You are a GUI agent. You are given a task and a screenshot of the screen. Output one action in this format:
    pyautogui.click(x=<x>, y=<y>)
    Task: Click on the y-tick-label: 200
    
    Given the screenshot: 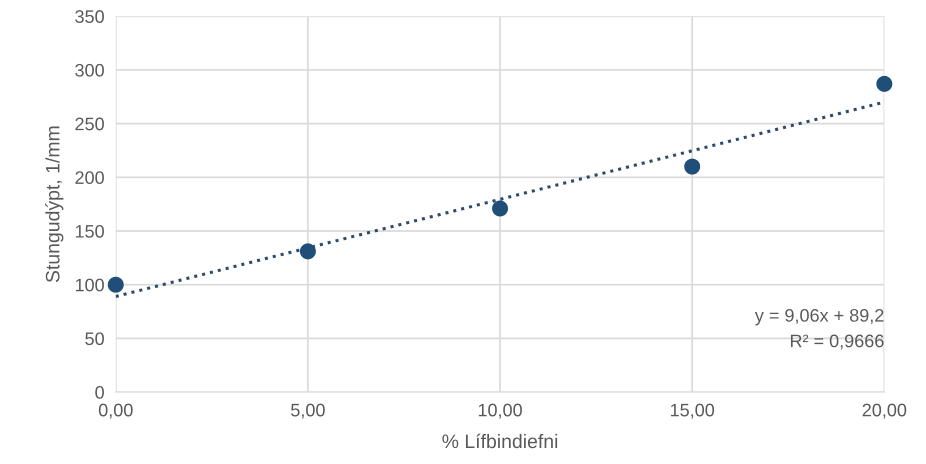 What is the action you would take?
    pyautogui.click(x=89, y=177)
    